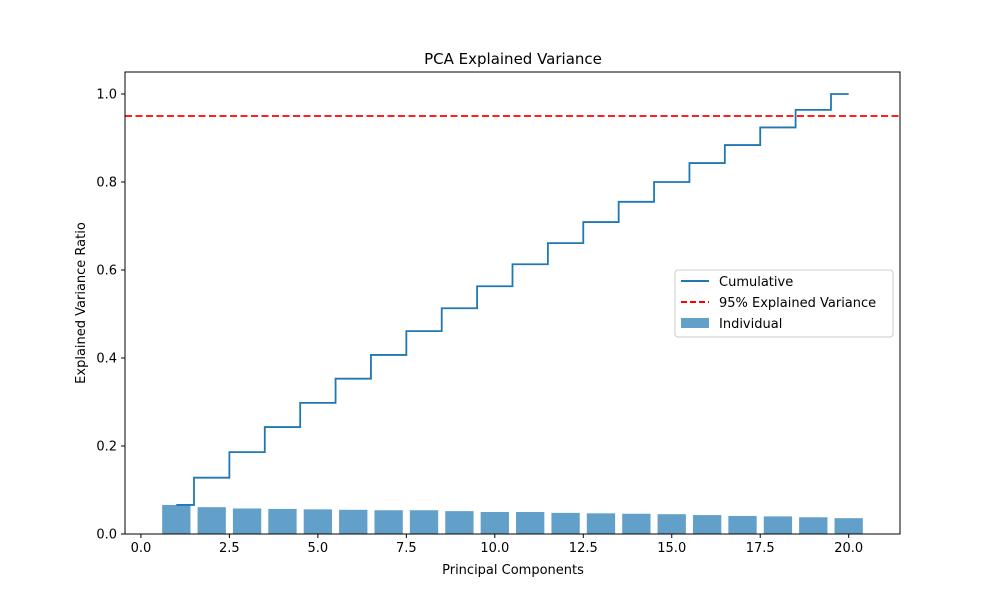 This screenshot has height=600, width=1000. I want to click on y-tick-label: 1.0, so click(106, 95).